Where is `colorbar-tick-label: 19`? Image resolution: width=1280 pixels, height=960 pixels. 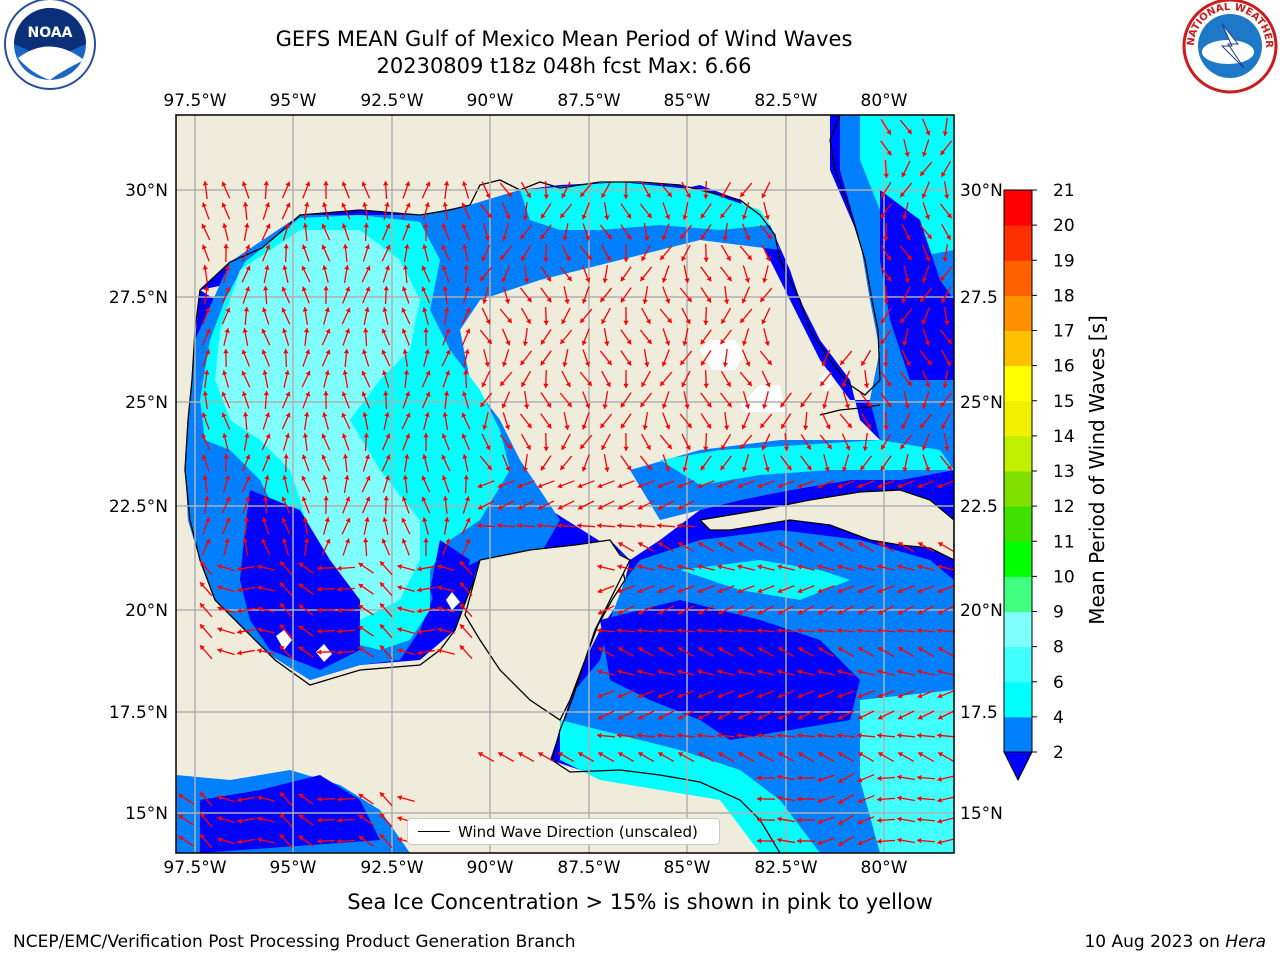
colorbar-tick-label: 19 is located at coordinates (1064, 261).